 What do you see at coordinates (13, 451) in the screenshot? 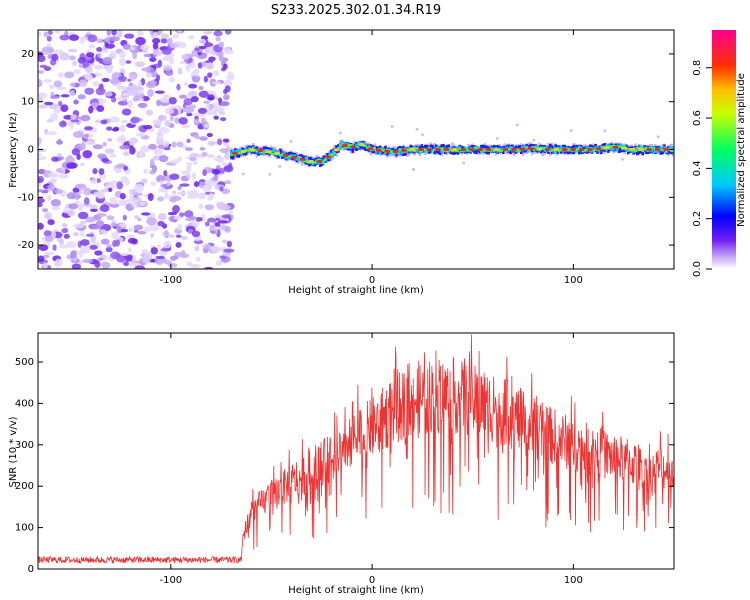
I see `snr-y-axis-label: SNR (10 * v/v)` at bounding box center [13, 451].